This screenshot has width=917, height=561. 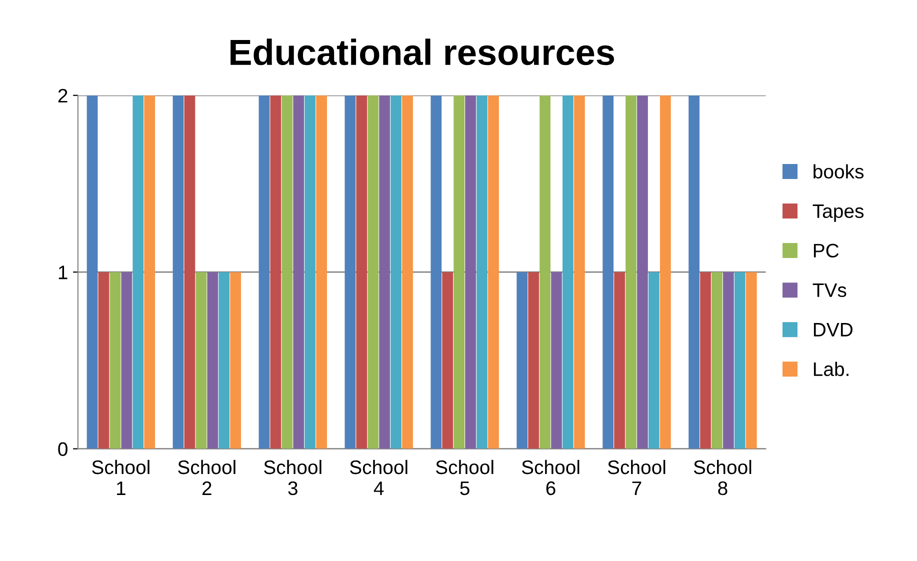 I want to click on legend-label: Tapes, so click(x=838, y=213).